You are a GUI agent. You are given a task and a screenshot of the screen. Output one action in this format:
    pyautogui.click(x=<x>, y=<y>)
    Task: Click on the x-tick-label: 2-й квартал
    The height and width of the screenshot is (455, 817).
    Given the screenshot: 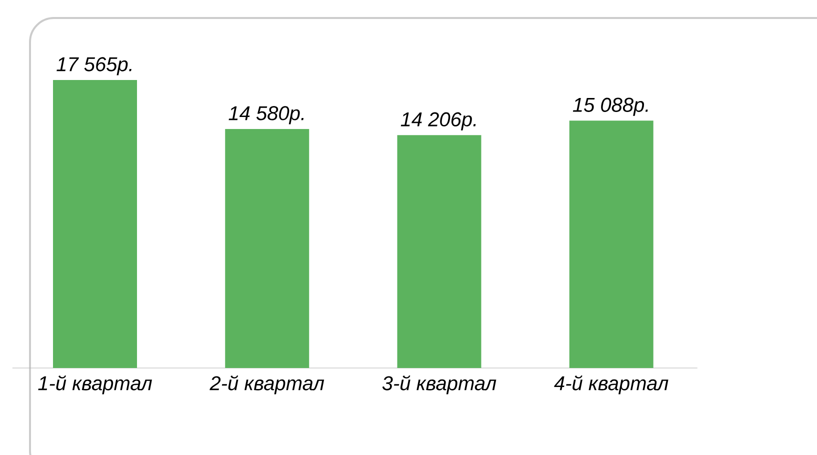 What is the action you would take?
    pyautogui.click(x=267, y=384)
    